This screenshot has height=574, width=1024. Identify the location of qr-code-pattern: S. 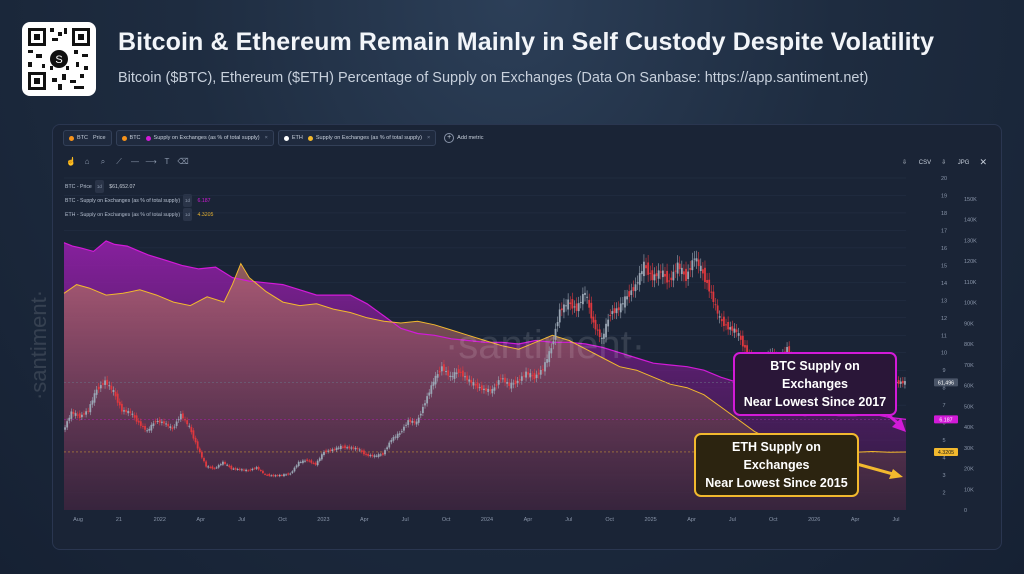
(59, 59).